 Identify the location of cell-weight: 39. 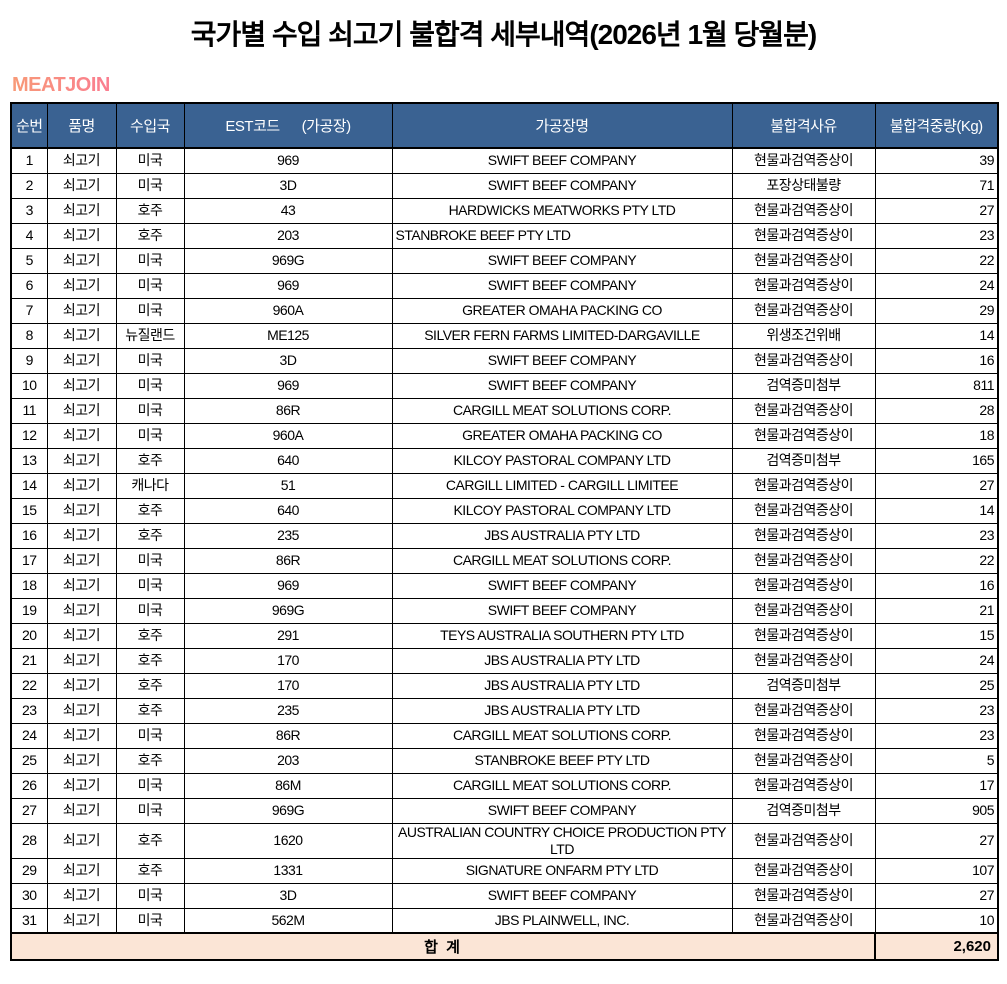
(936, 160).